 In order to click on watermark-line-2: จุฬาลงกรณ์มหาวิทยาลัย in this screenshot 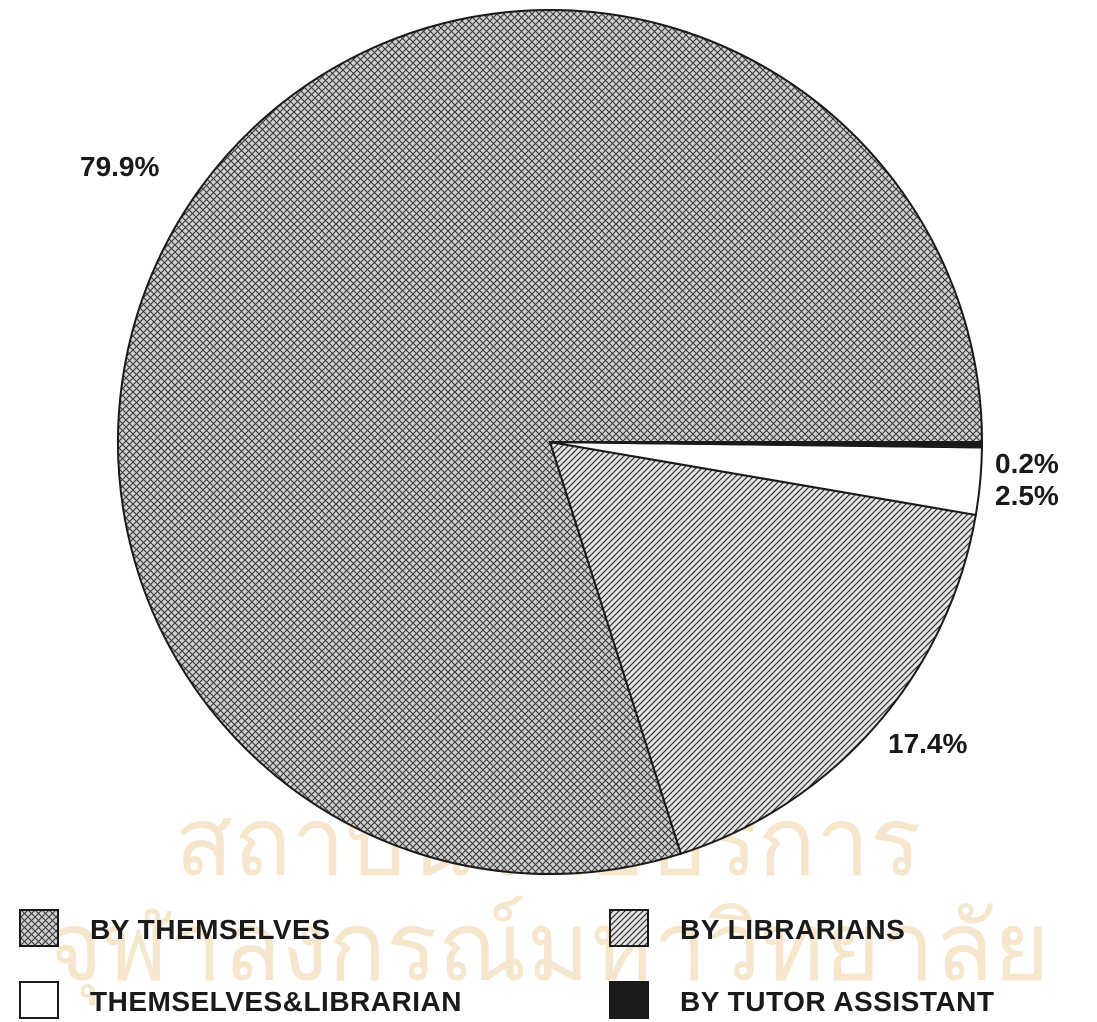, I will do `click(547, 948)`.